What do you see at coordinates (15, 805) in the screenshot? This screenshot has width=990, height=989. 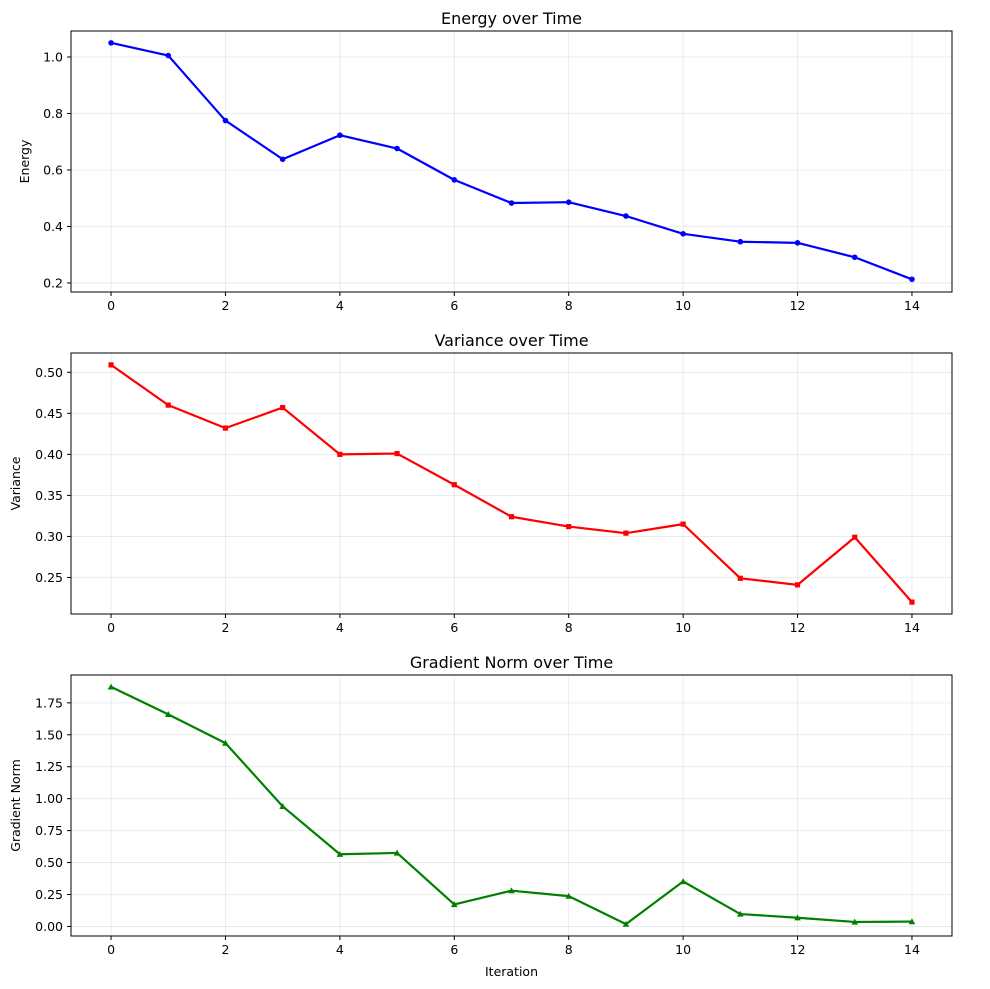 I see `y-axis-label: Gradient Norm` at bounding box center [15, 805].